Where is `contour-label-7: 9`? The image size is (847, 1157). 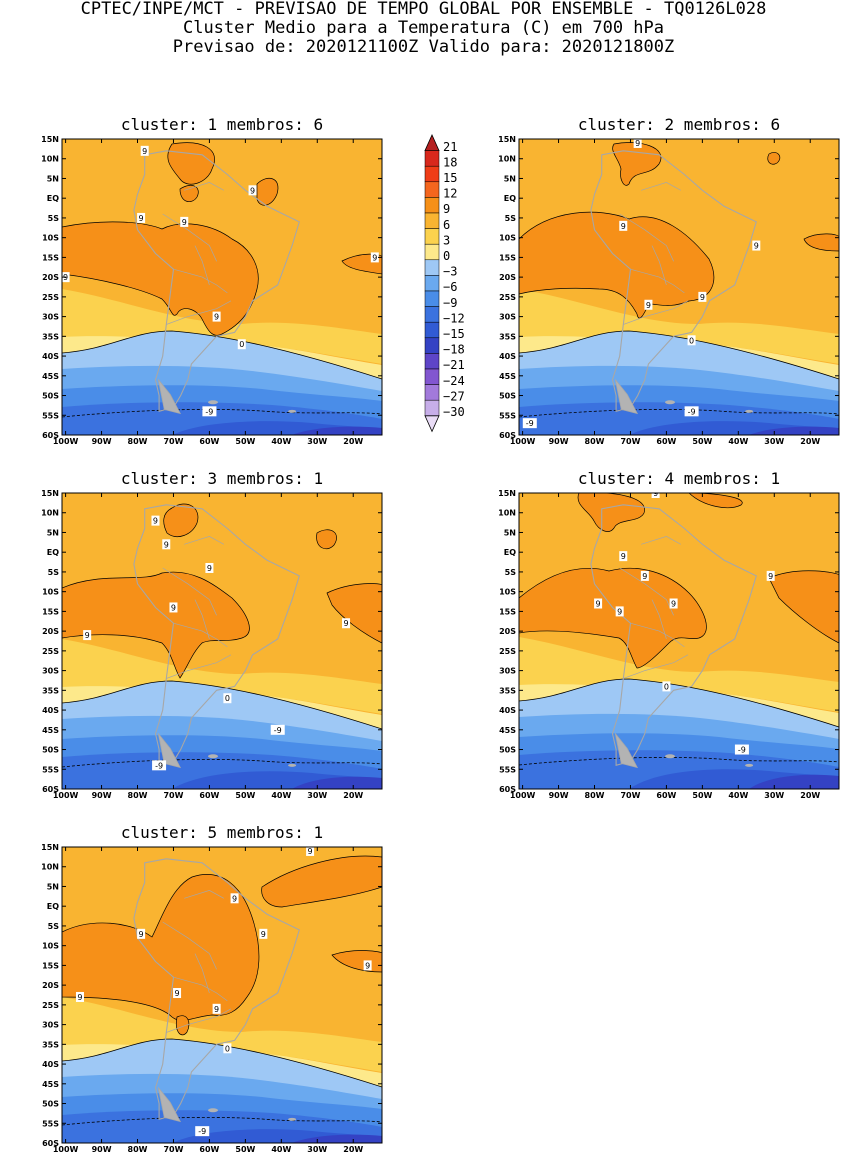
contour-label-7: 9 is located at coordinates (310, 851).